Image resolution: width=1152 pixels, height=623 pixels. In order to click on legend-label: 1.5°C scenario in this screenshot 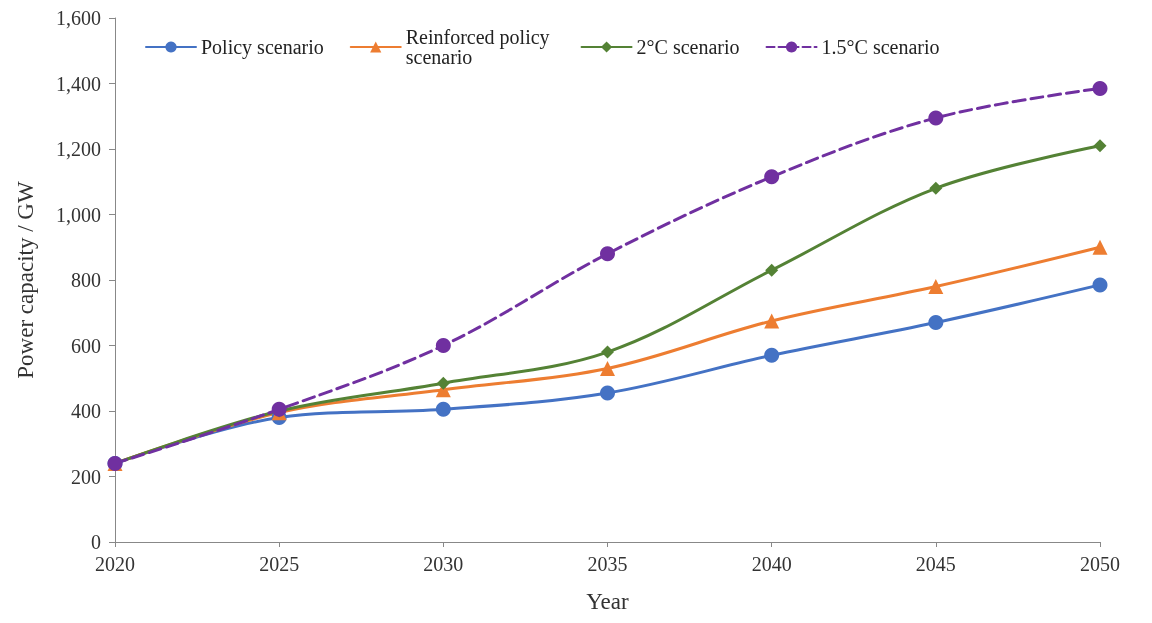, I will do `click(880, 47)`.